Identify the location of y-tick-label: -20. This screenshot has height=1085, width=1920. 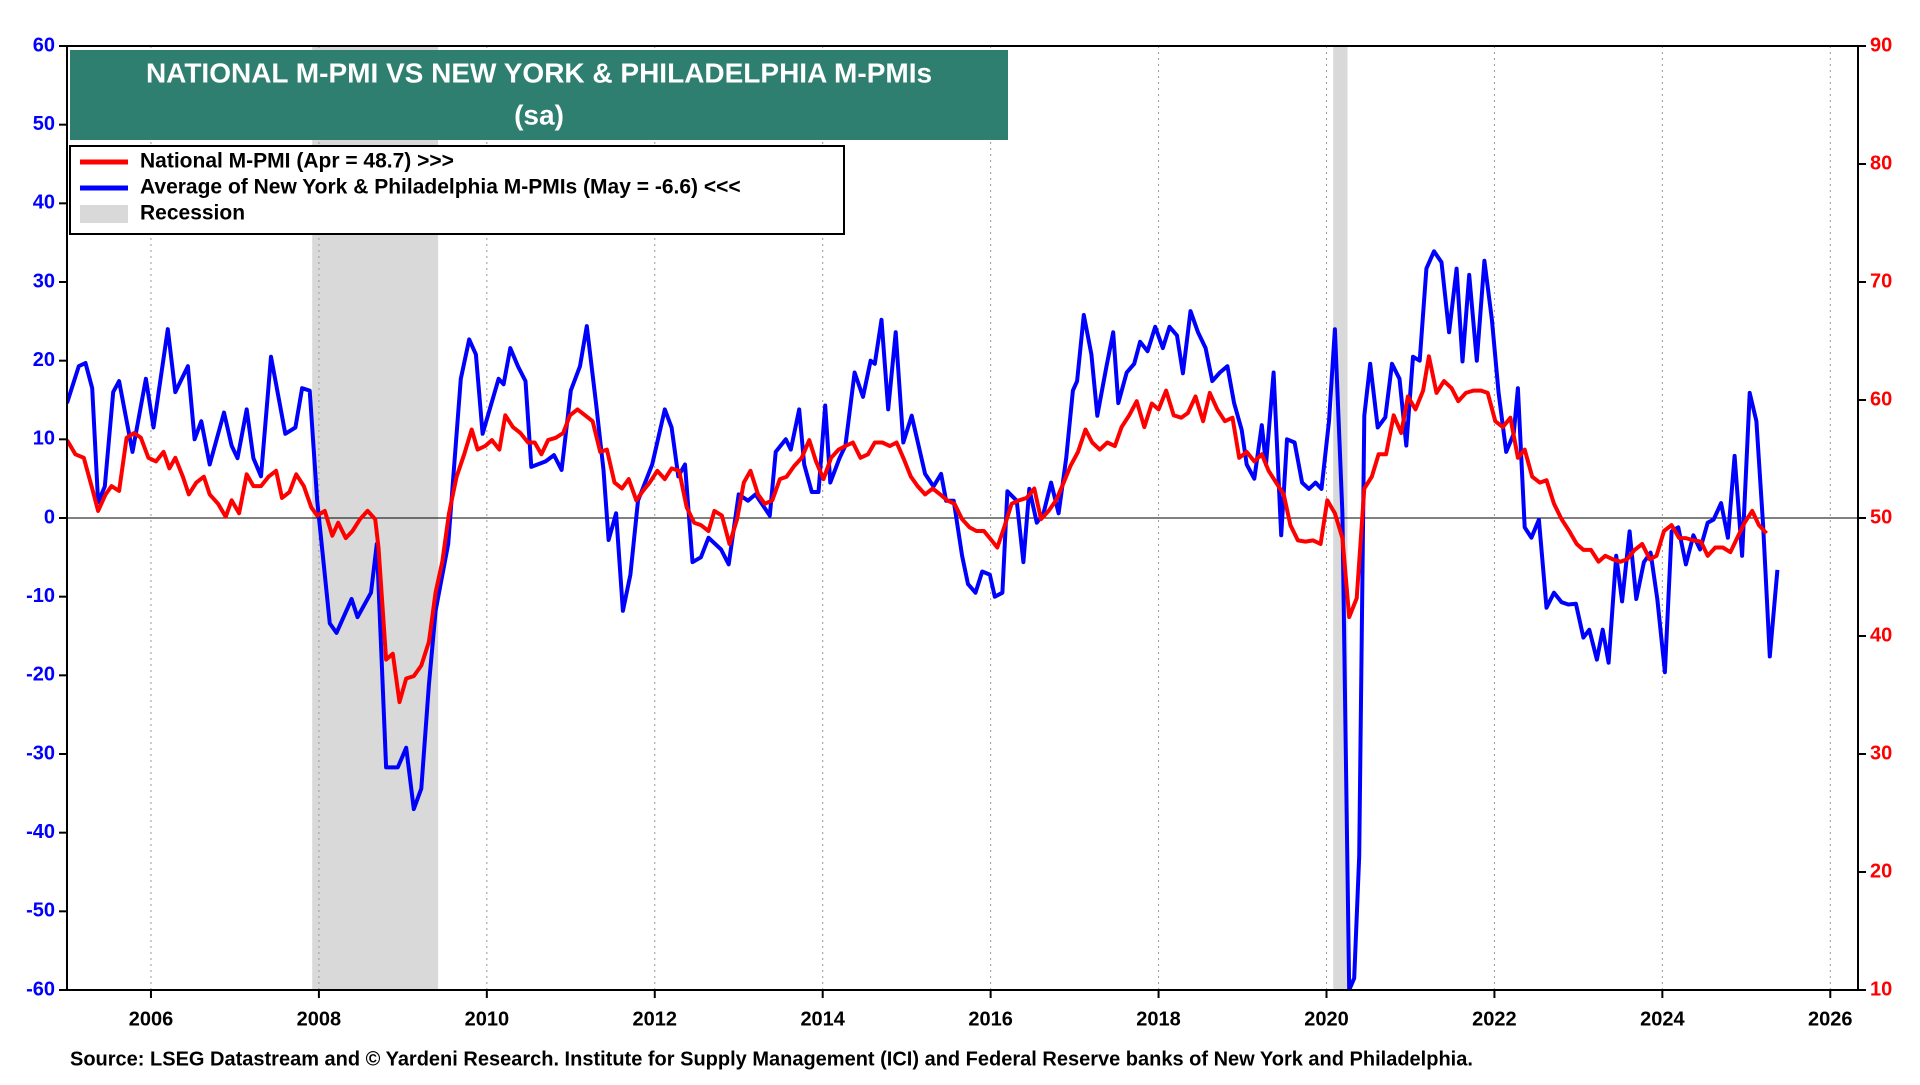
(40, 675).